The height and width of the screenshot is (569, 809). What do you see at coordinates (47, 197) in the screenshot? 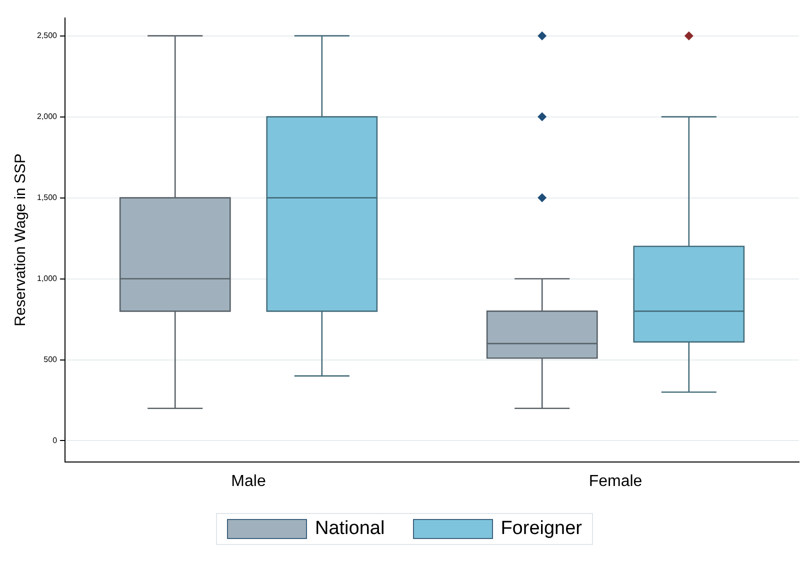
I see `y-tick-label: 1,500` at bounding box center [47, 197].